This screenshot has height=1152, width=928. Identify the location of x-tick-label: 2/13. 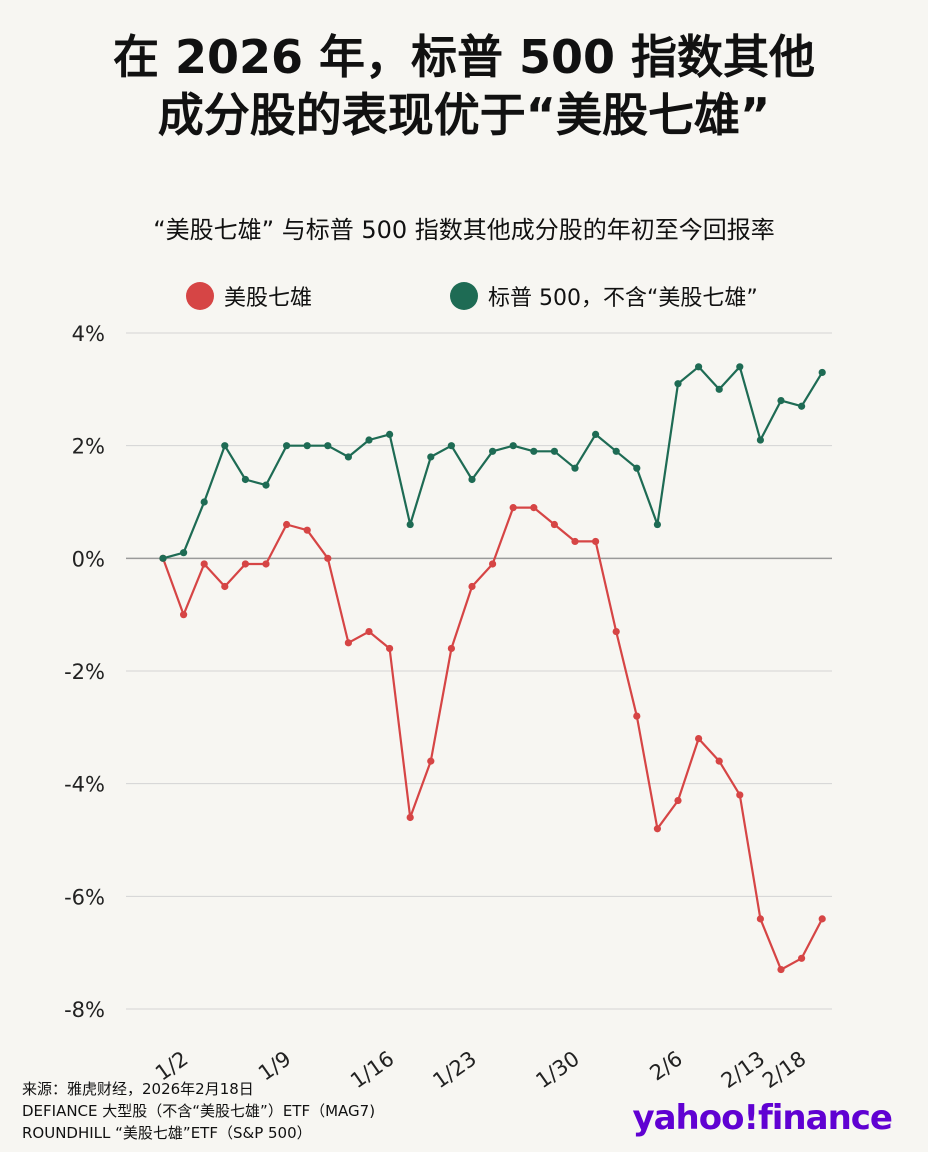
(743, 1069).